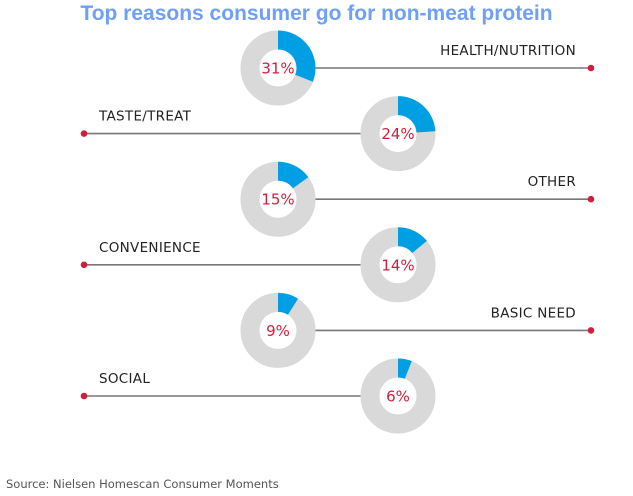  What do you see at coordinates (508, 51) in the screenshot?
I see `category-label: HEALTH/NUTRITION` at bounding box center [508, 51].